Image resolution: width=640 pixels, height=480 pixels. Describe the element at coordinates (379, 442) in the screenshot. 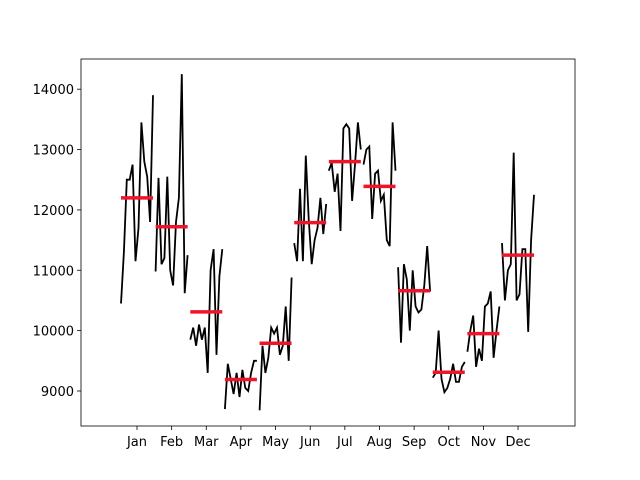

I see `x-tick-label: Aug` at that location.